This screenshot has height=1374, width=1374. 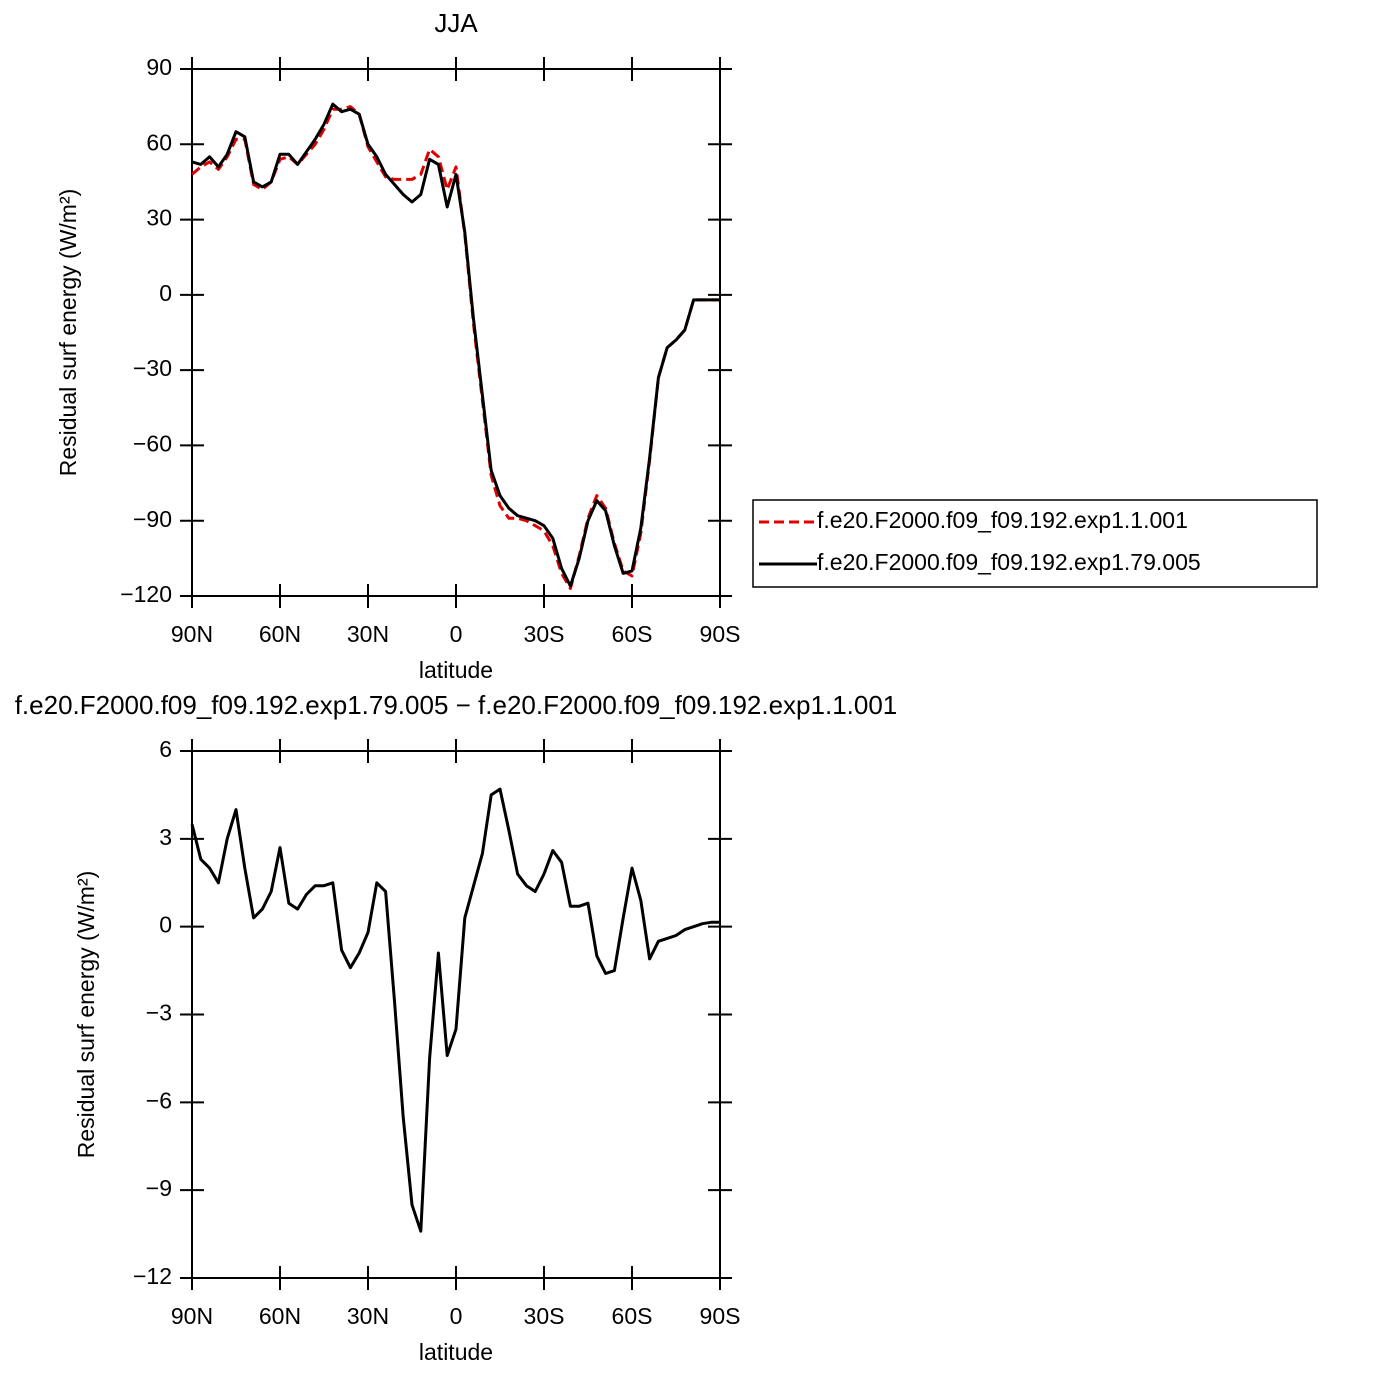 I want to click on y-tick-label: 90, so click(x=159, y=67).